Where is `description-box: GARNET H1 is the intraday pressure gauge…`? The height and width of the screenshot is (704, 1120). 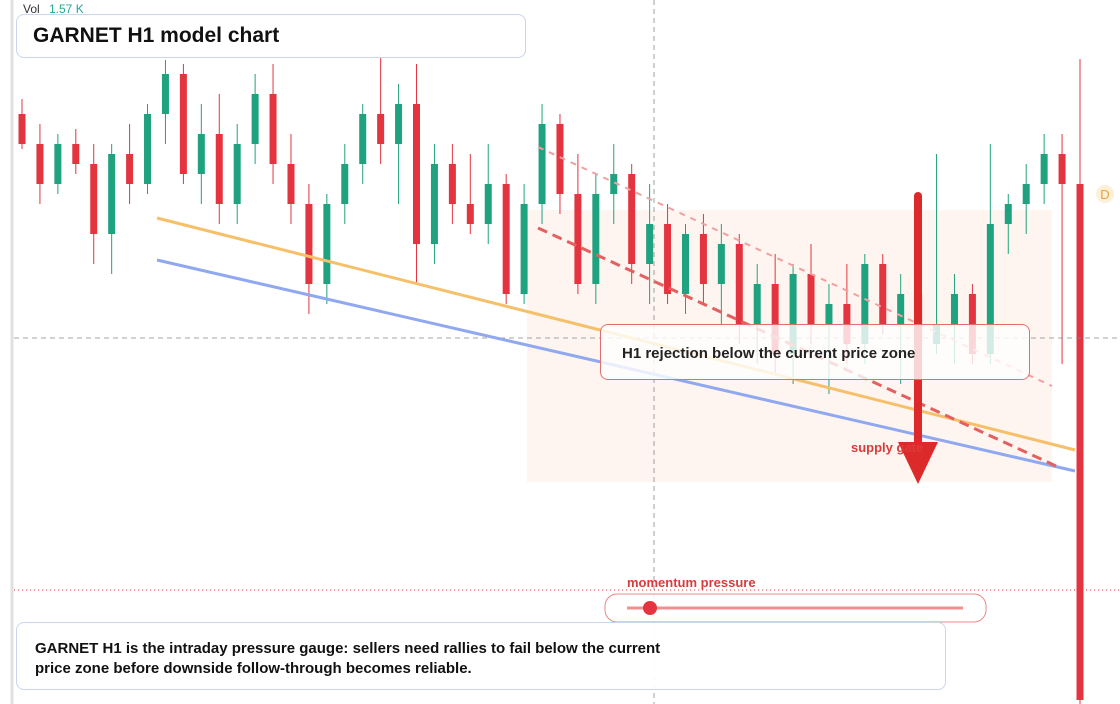
description-box: GARNET H1 is the intraday pressure gauge… is located at coordinates (481, 656).